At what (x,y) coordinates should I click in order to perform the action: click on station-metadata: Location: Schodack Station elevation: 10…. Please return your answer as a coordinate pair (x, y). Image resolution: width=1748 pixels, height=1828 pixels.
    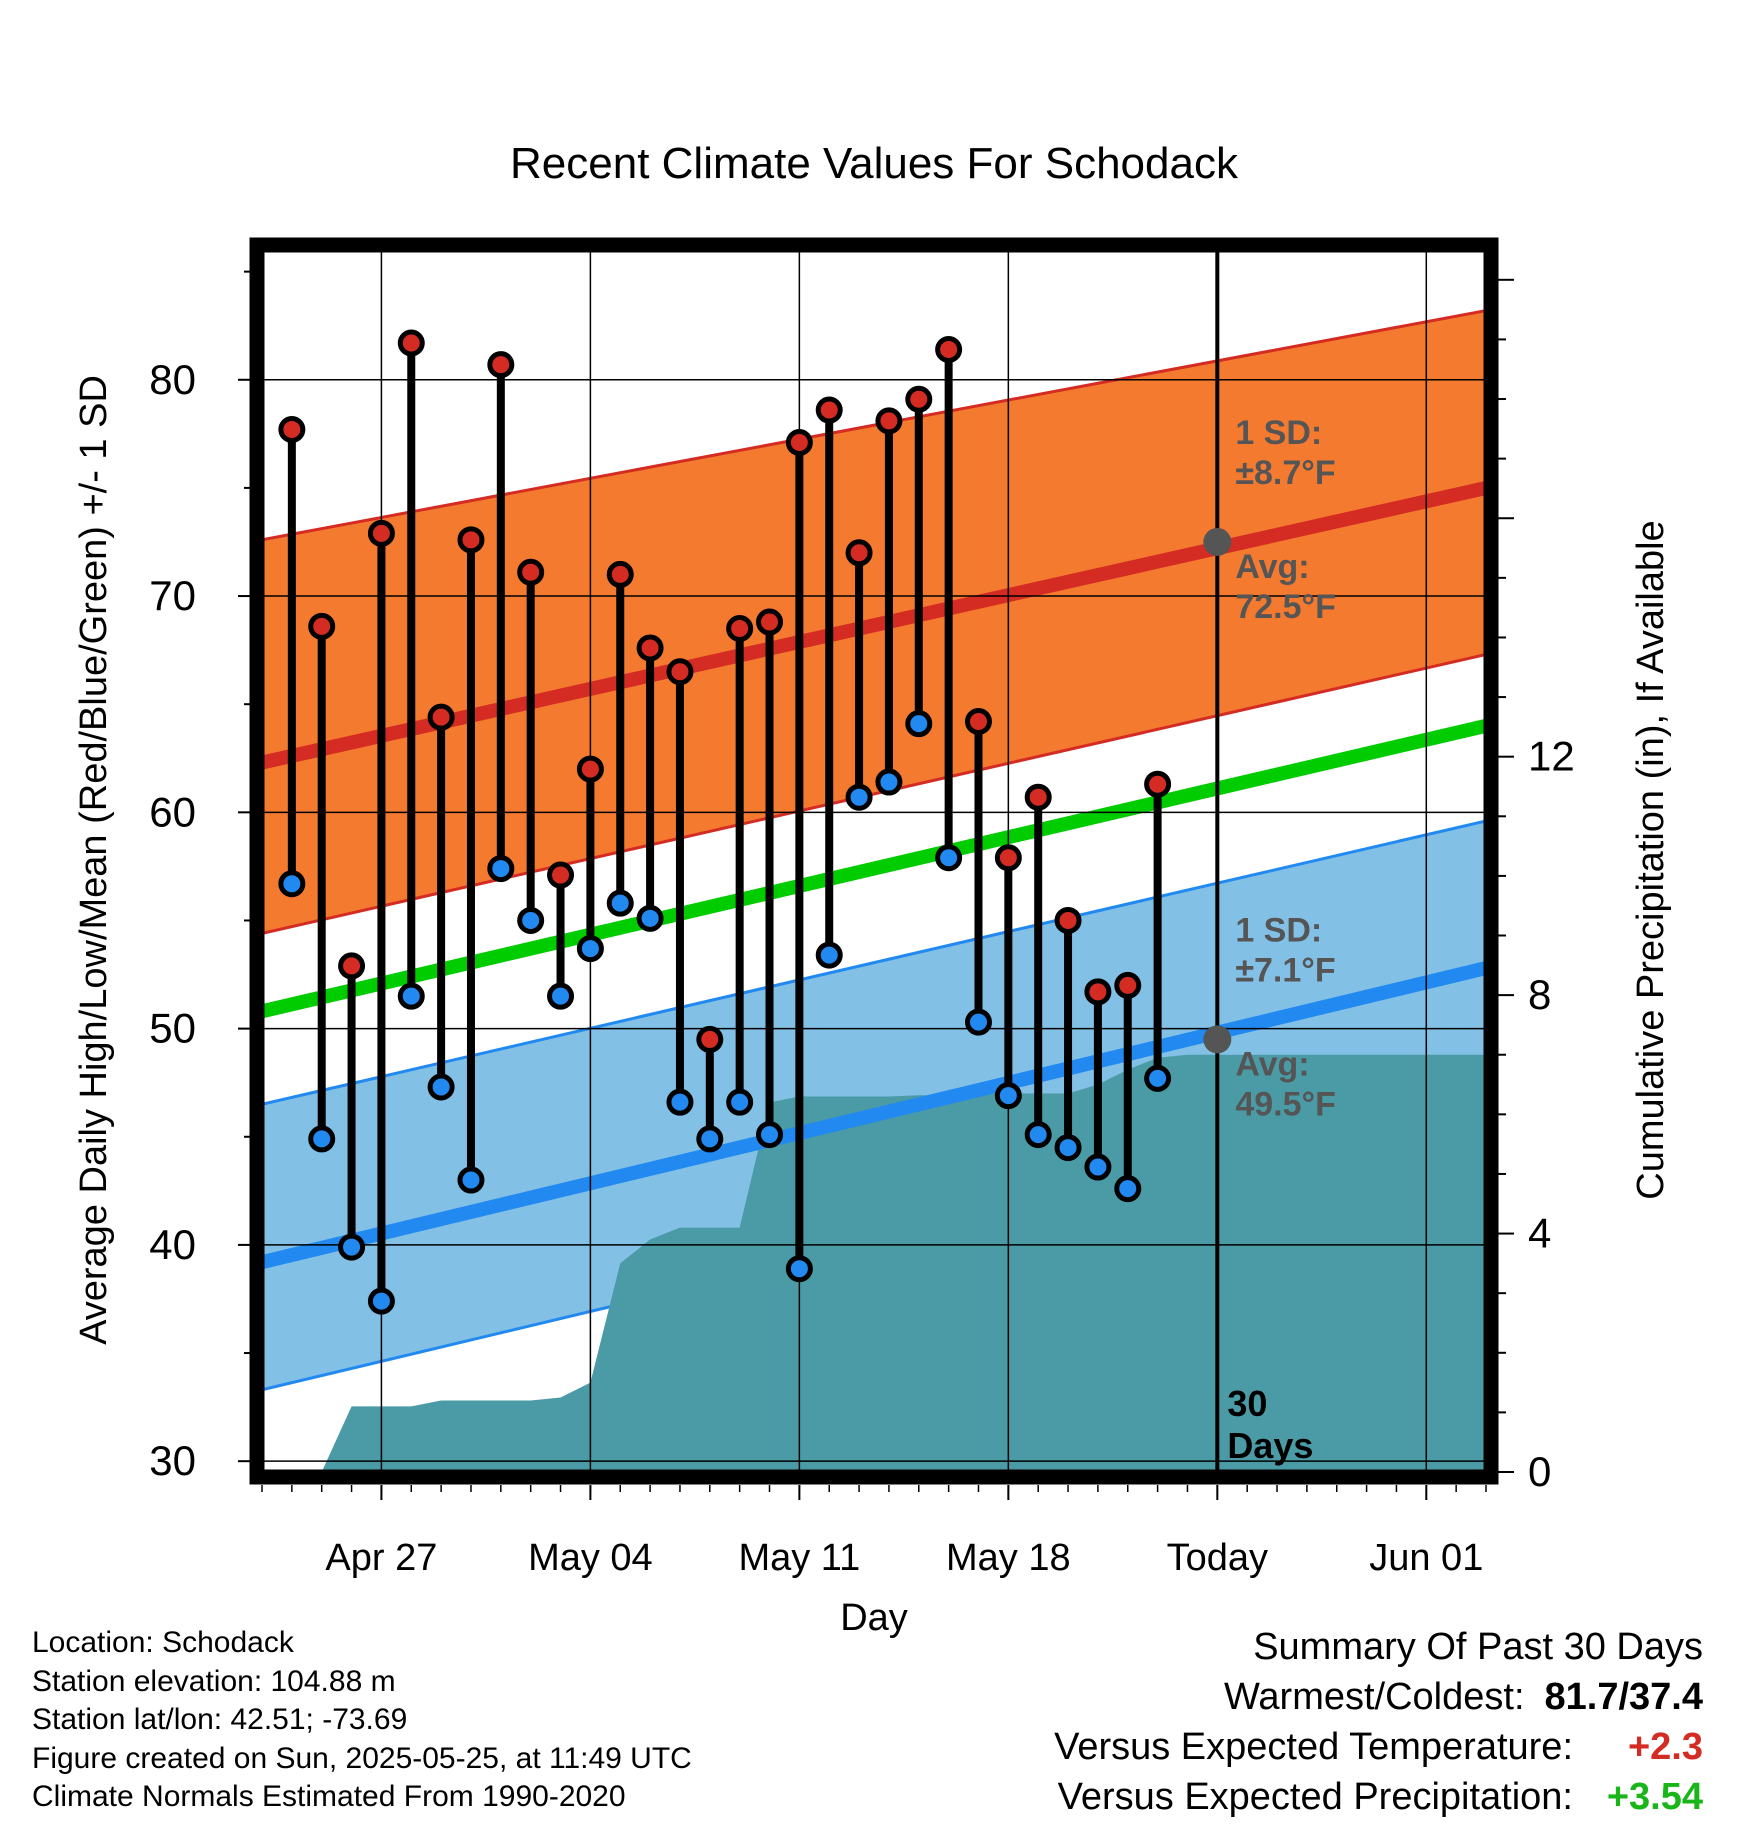
    Looking at the image, I should click on (362, 1720).